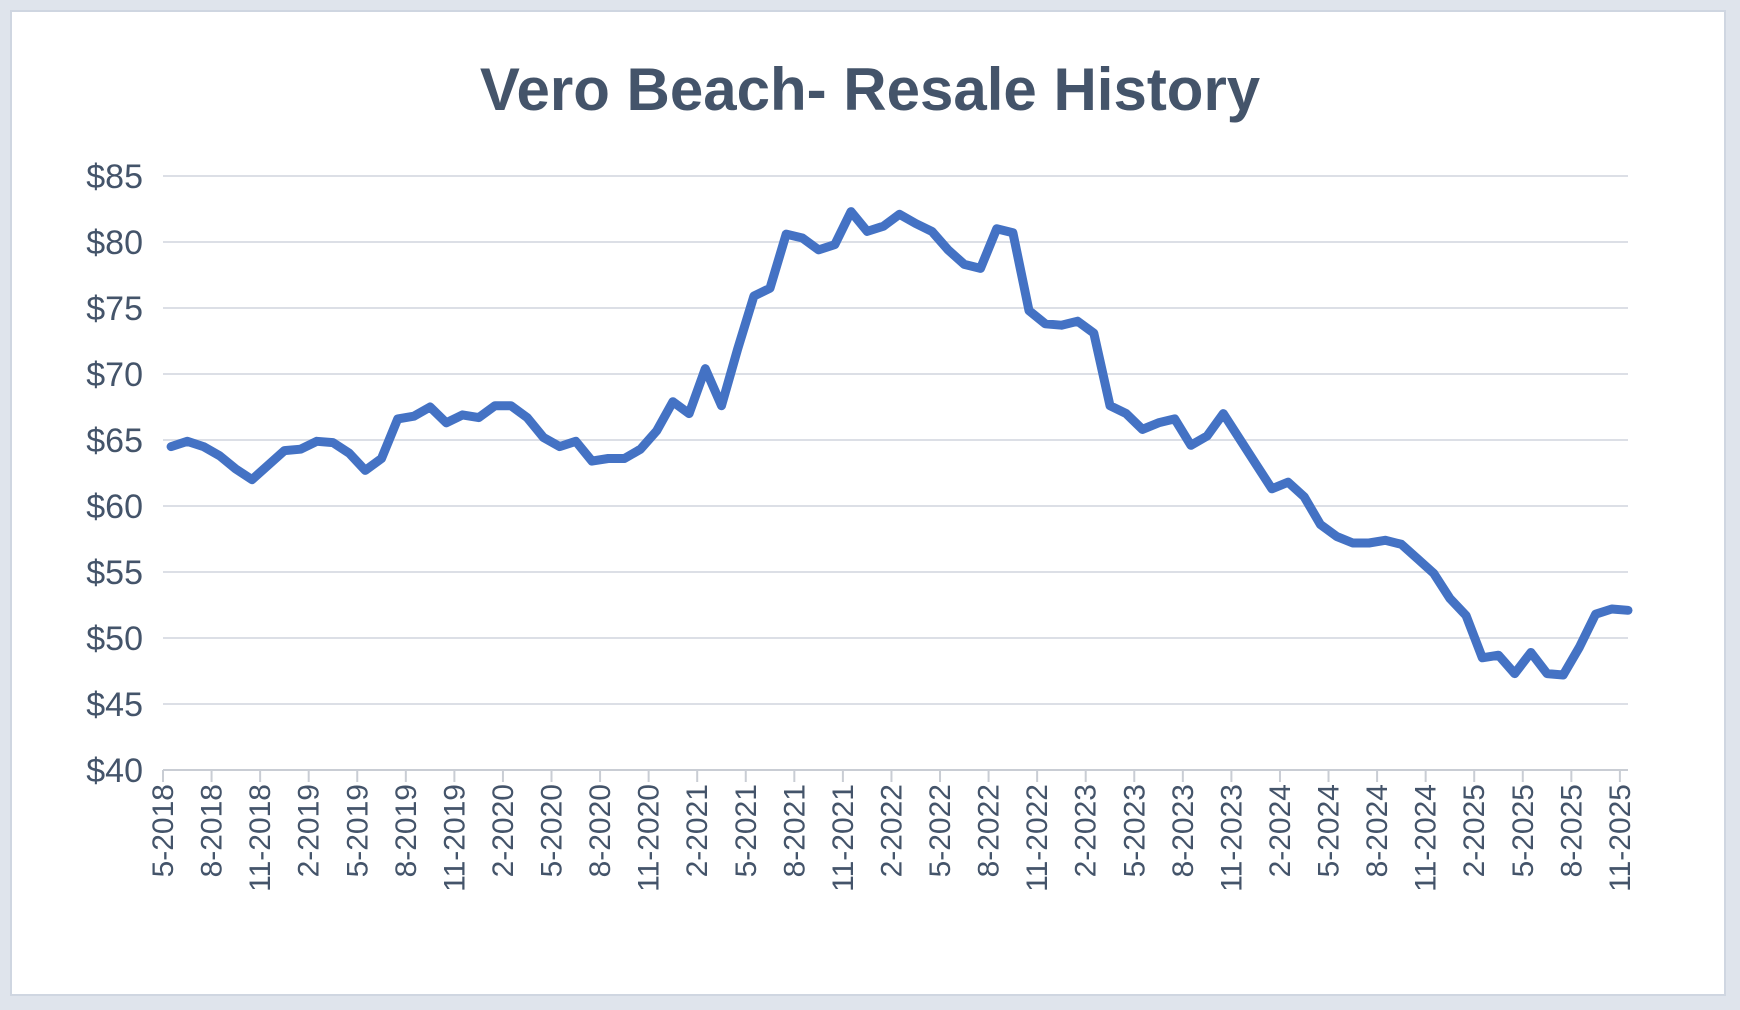 Image resolution: width=1740 pixels, height=1010 pixels. Describe the element at coordinates (1086, 830) in the screenshot. I see `x-tick-label: 2-2023` at that location.